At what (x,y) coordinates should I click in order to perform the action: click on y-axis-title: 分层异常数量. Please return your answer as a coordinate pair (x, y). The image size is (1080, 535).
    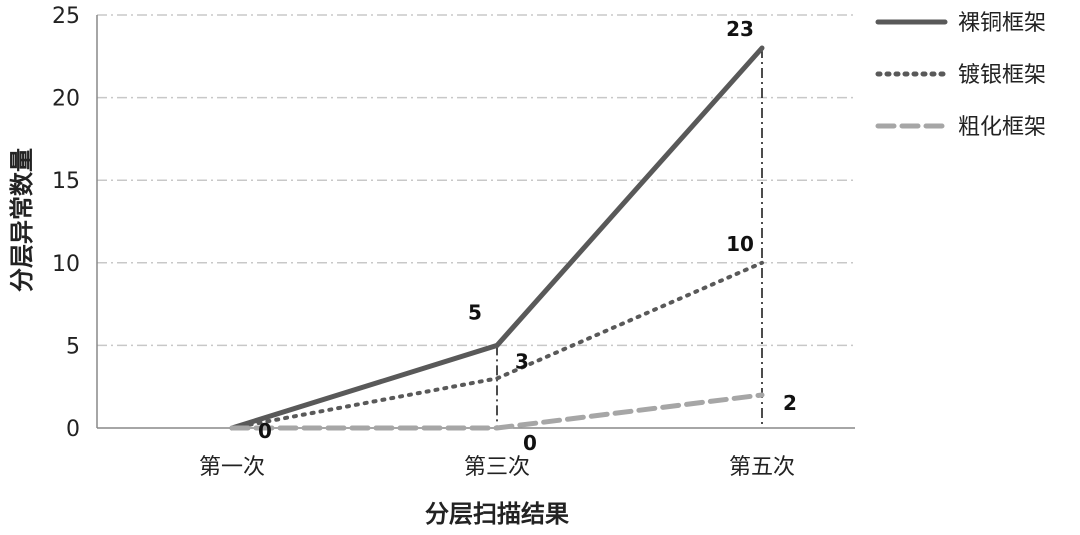
    Looking at the image, I should click on (22, 220).